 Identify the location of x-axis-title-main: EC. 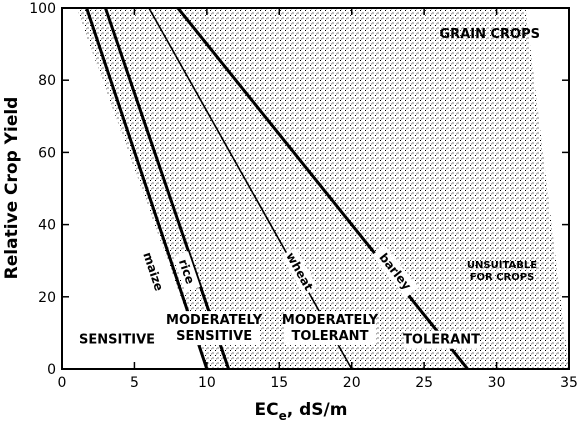
(267, 410).